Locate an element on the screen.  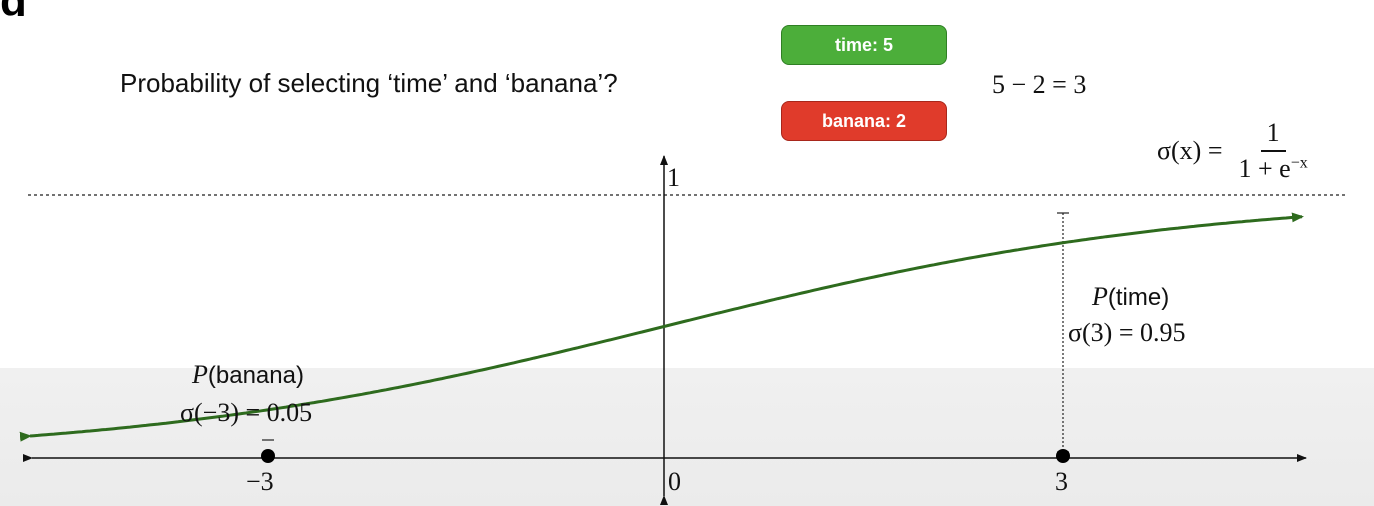
sigmoid-fraction: 1 1 + e−x is located at coordinates (1273, 151).